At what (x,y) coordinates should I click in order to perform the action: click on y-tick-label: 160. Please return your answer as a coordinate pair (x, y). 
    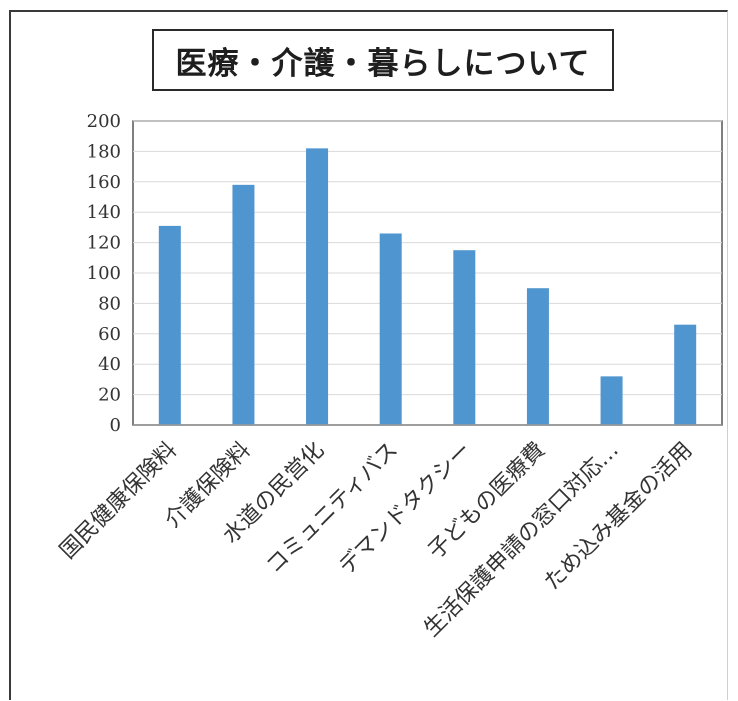
    Looking at the image, I should click on (104, 182).